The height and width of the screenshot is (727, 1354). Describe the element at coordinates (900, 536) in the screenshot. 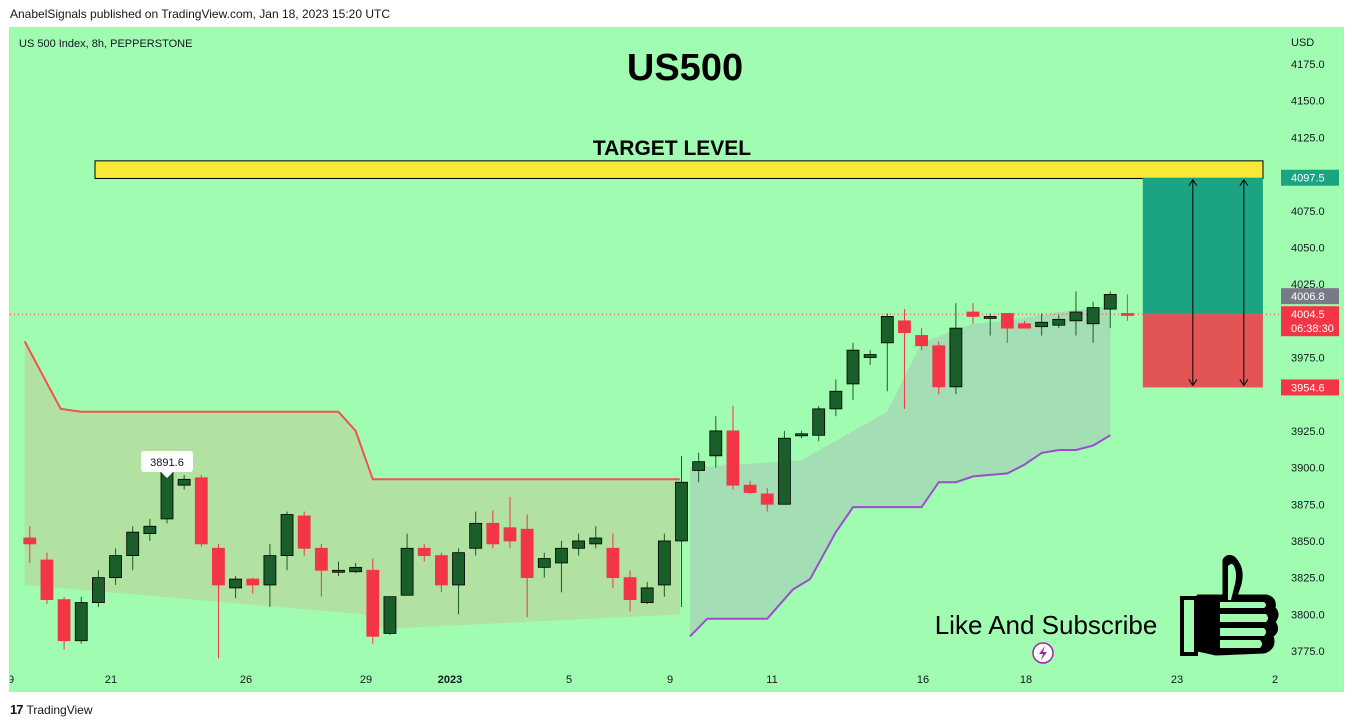

I see `support-line` at that location.